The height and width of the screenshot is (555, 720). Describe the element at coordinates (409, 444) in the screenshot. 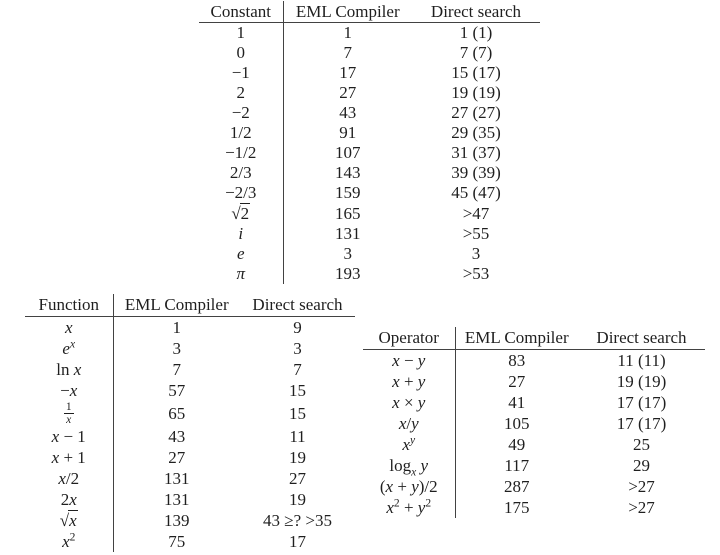

I see `row-label-cell: xy` at that location.